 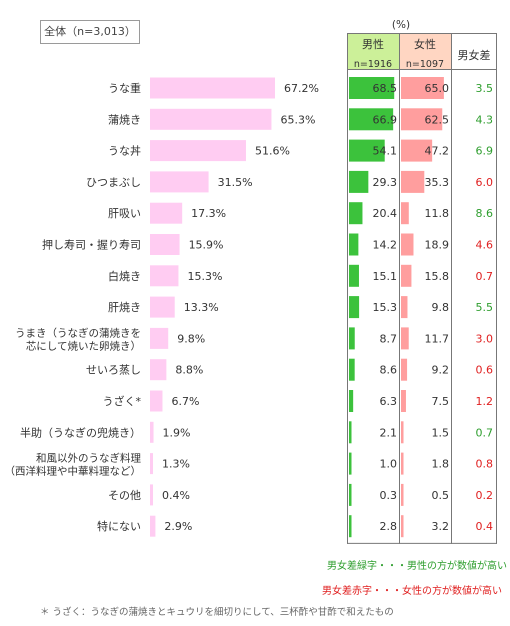 I want to click on female-value: 35.3, so click(x=437, y=182).